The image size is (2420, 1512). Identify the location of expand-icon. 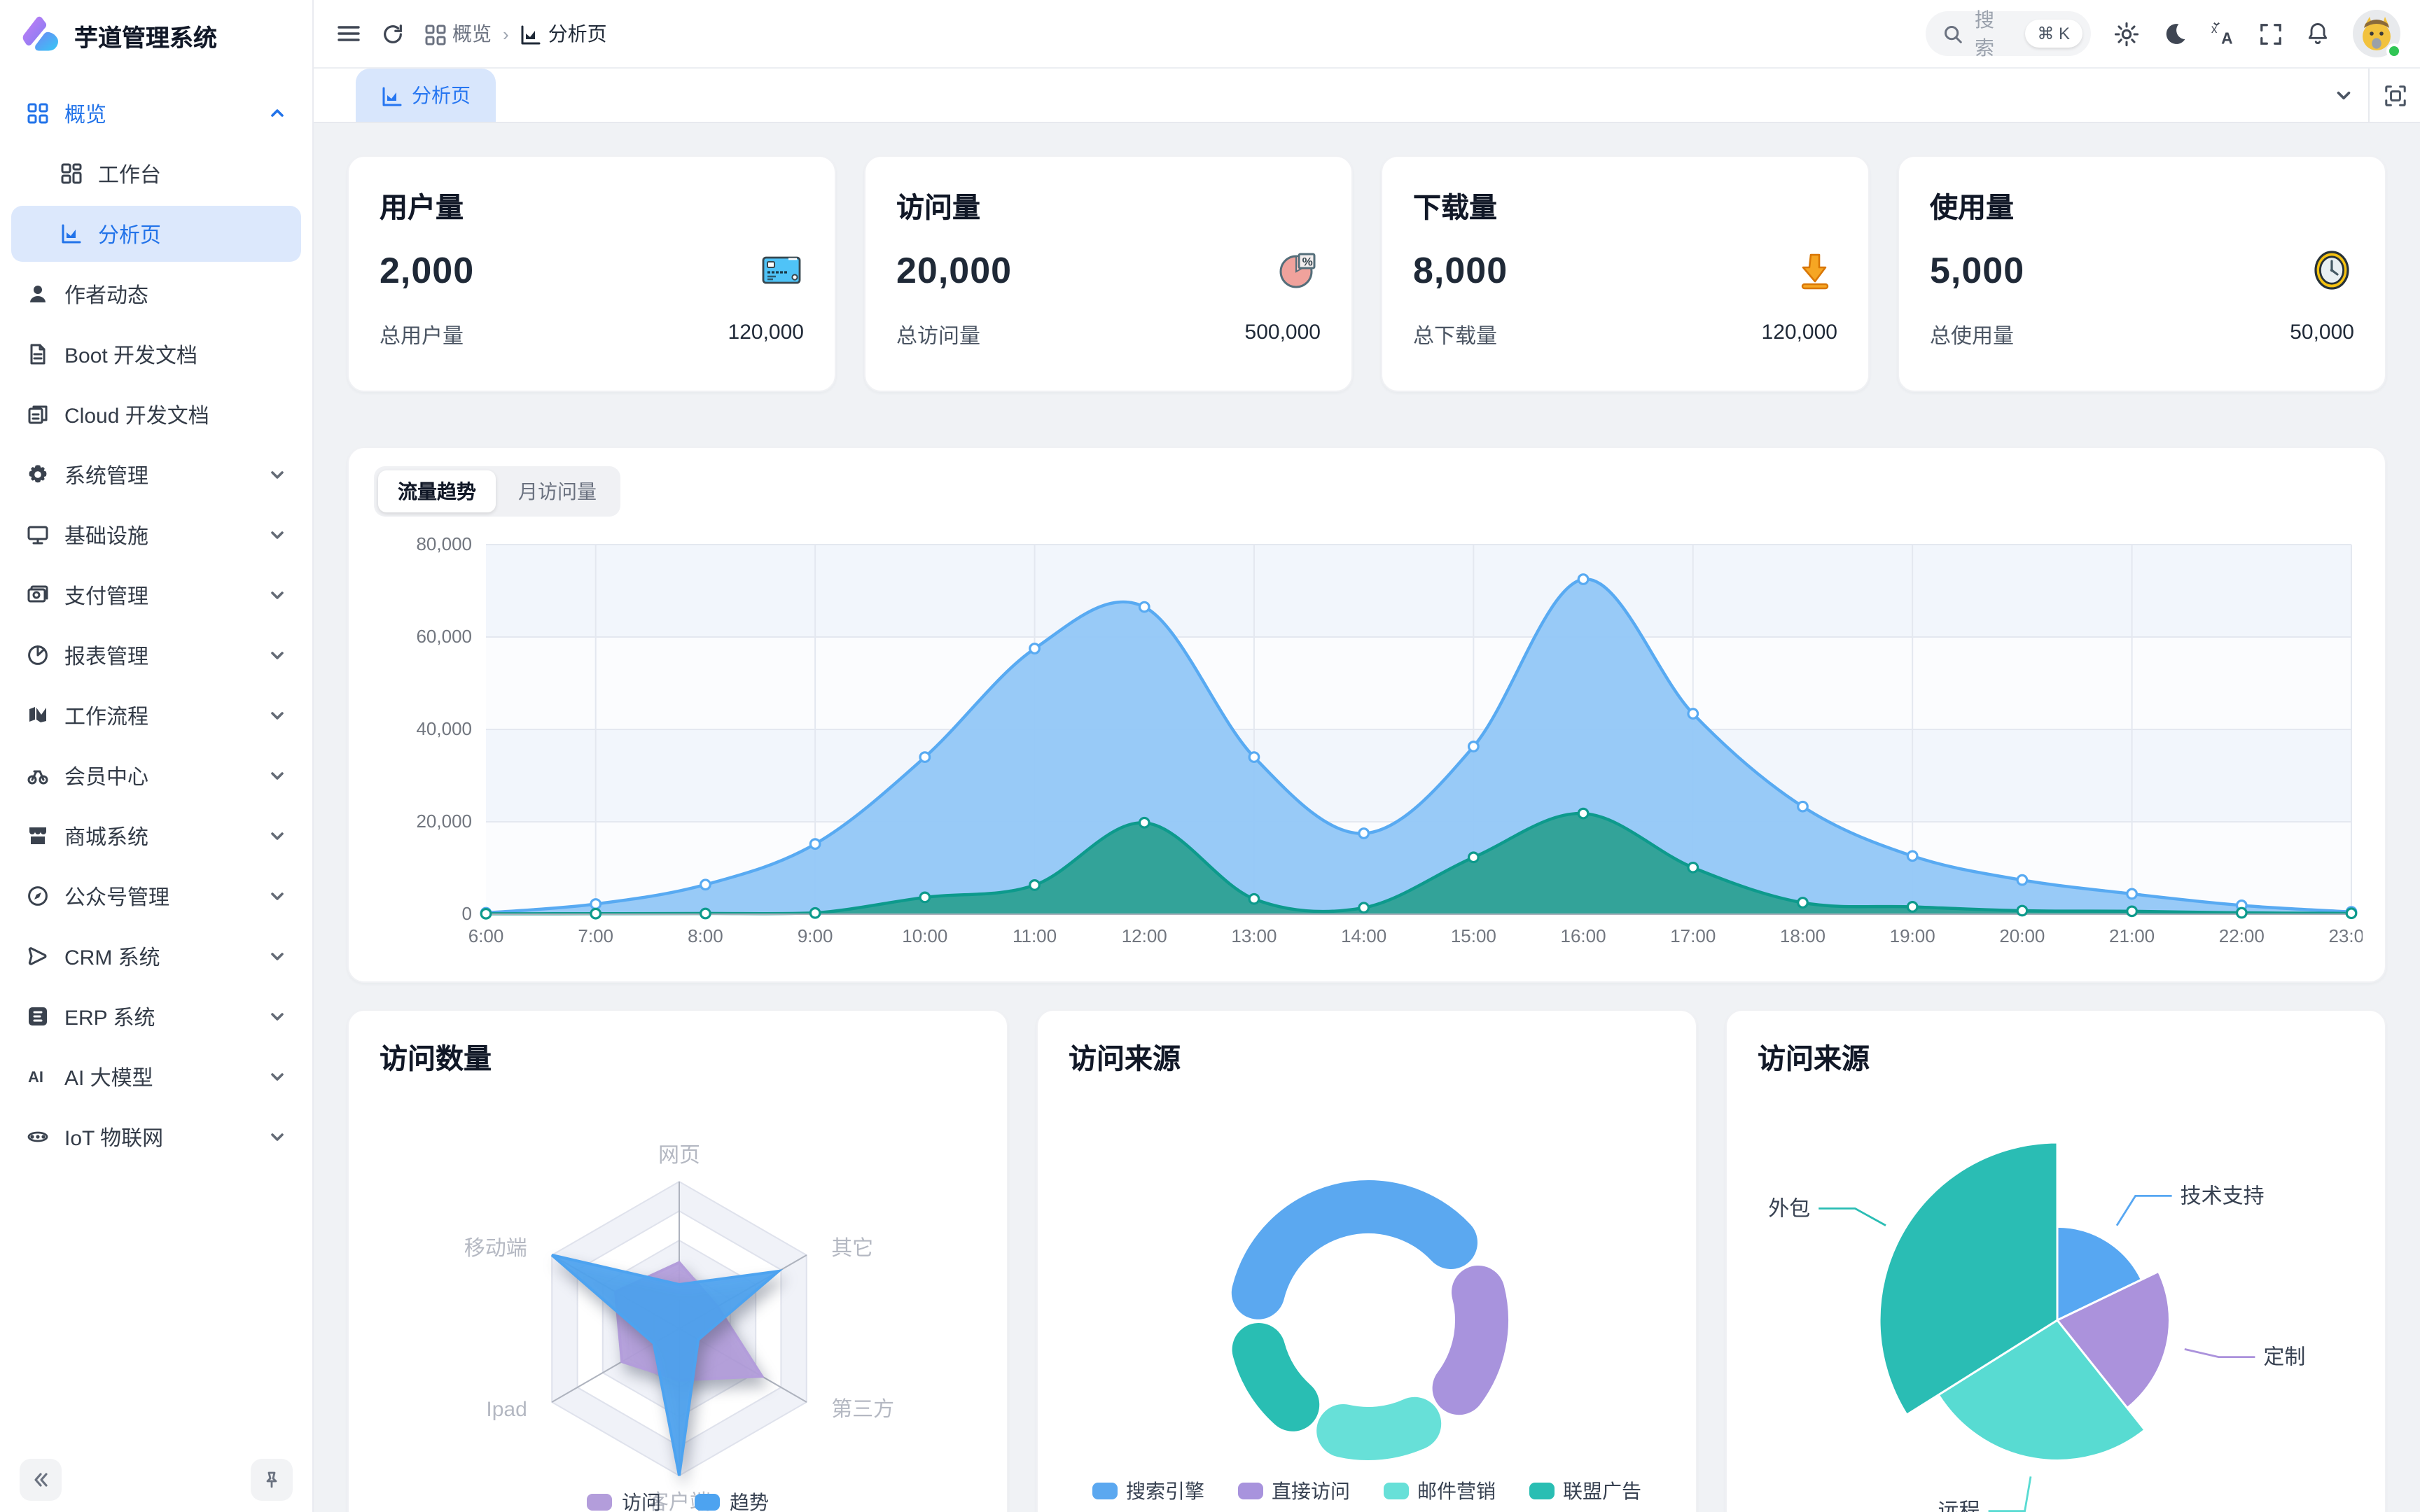
(2394, 95).